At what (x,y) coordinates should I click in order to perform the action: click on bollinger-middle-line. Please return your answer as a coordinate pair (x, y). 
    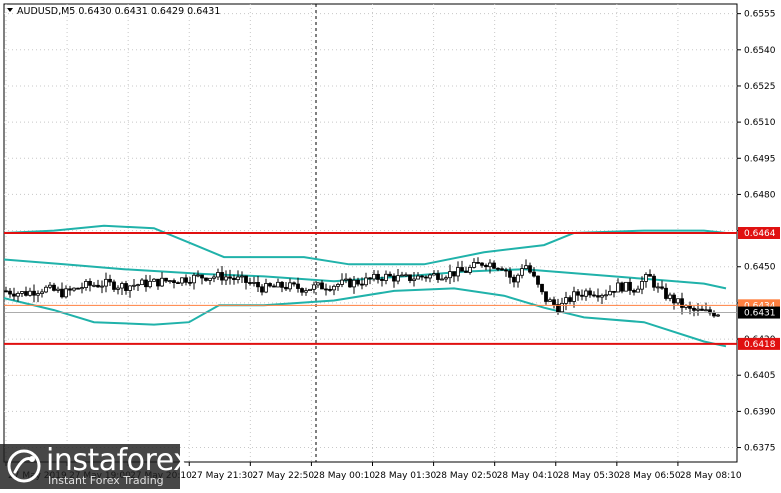
    Looking at the image, I should click on (365, 274).